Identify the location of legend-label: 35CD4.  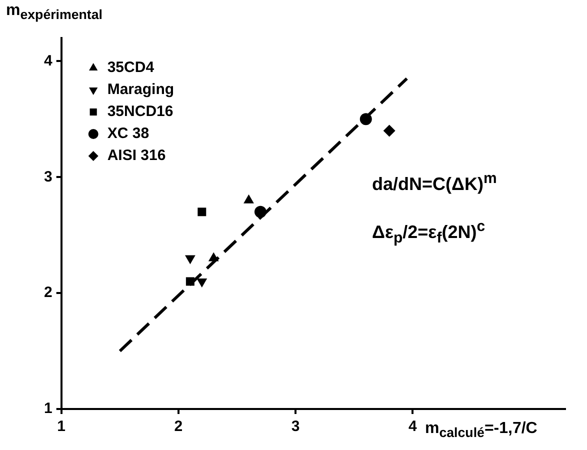
(131, 67).